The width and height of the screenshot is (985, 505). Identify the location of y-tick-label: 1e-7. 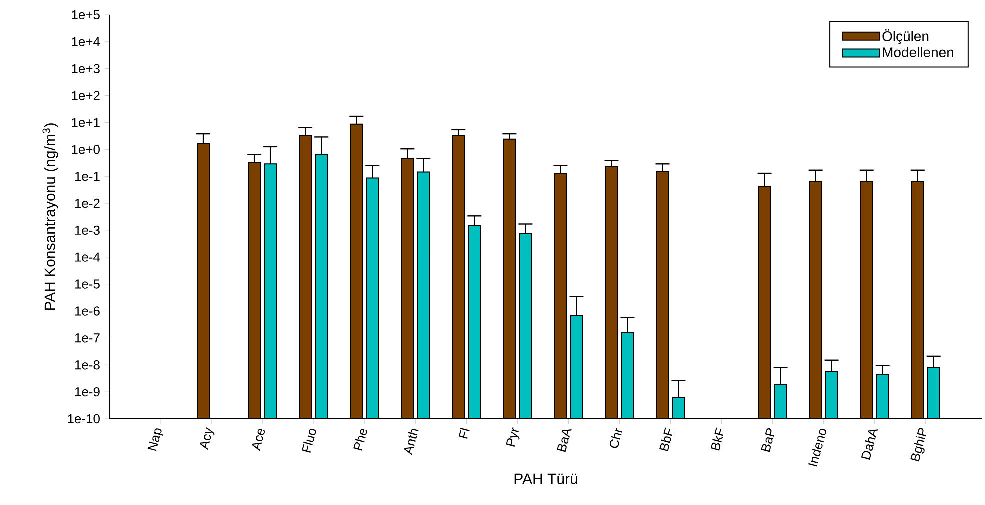
(87, 338).